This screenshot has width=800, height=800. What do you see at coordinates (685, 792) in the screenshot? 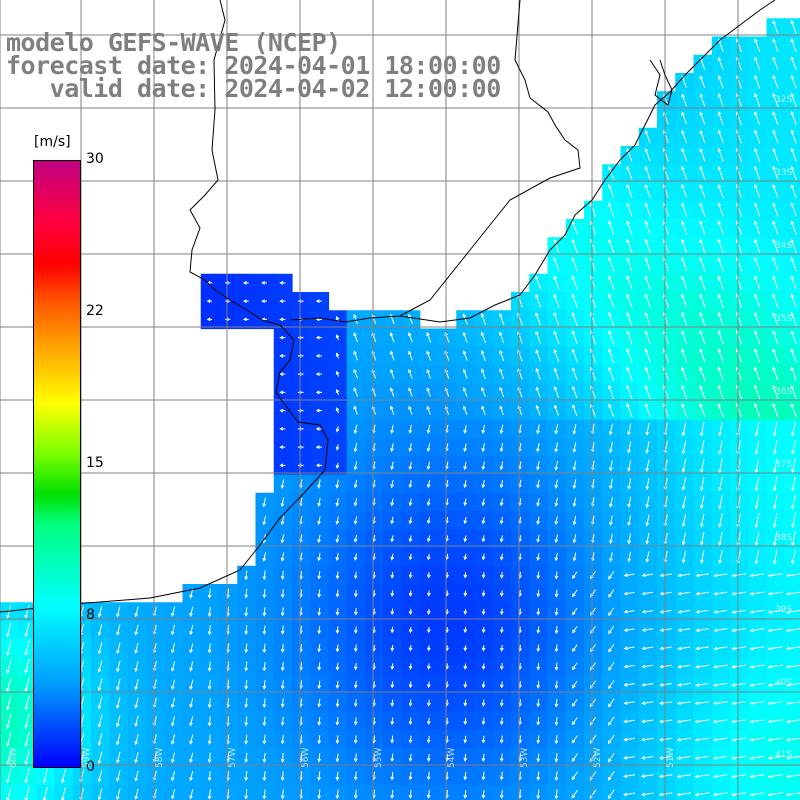
I see `wind-speed-cell` at bounding box center [685, 792].